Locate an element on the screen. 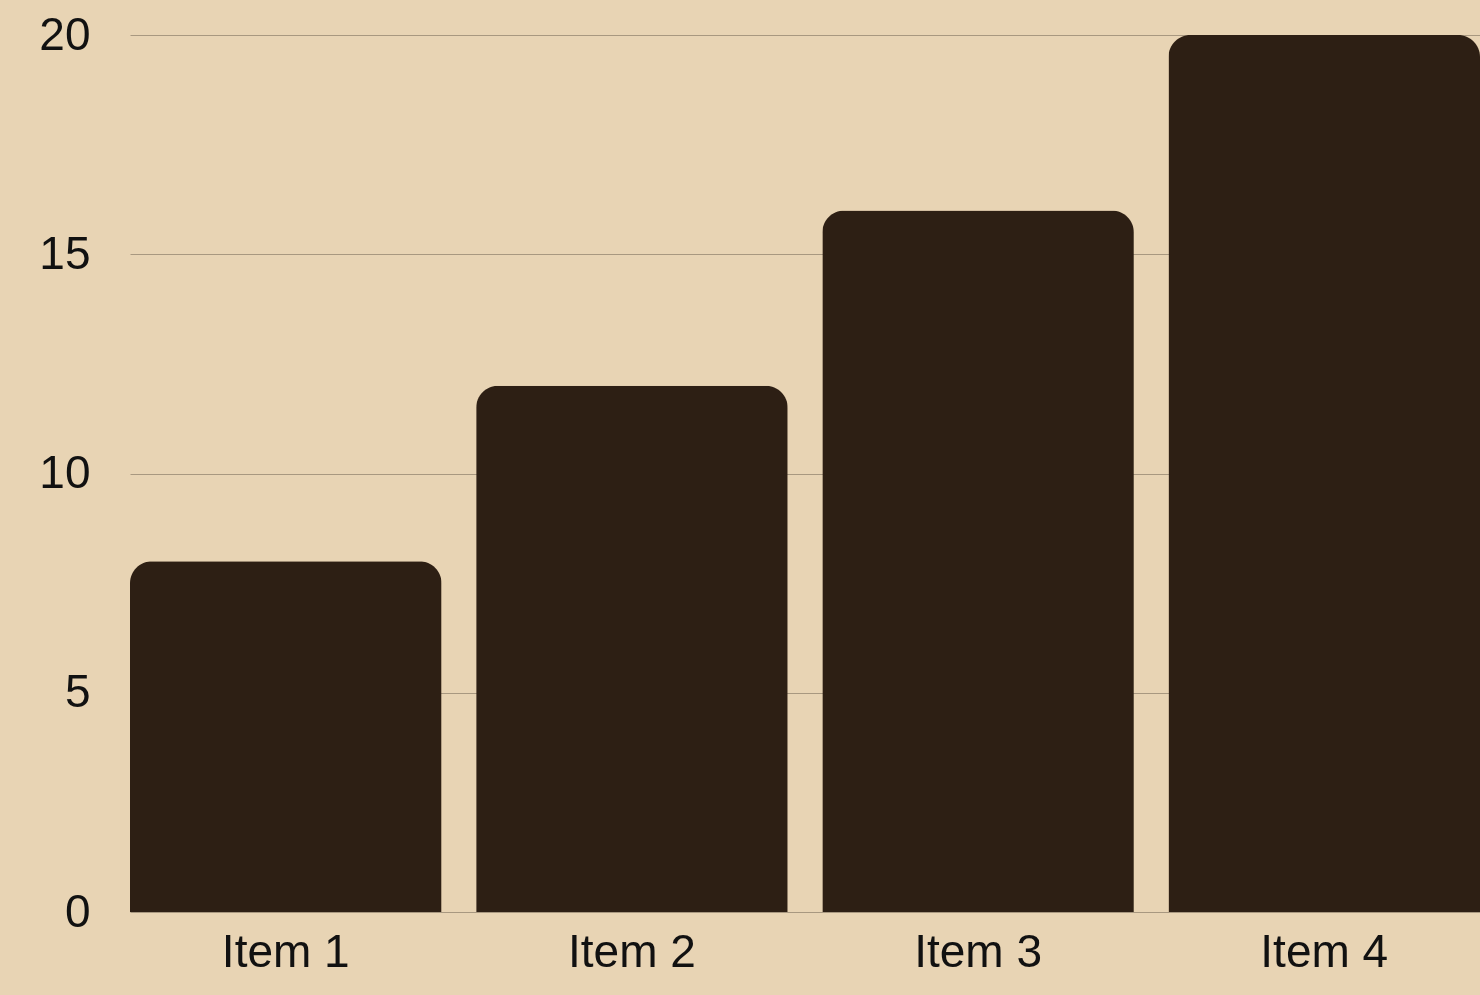 The height and width of the screenshot is (995, 1480). y-tick-label: 0 is located at coordinates (77, 910).